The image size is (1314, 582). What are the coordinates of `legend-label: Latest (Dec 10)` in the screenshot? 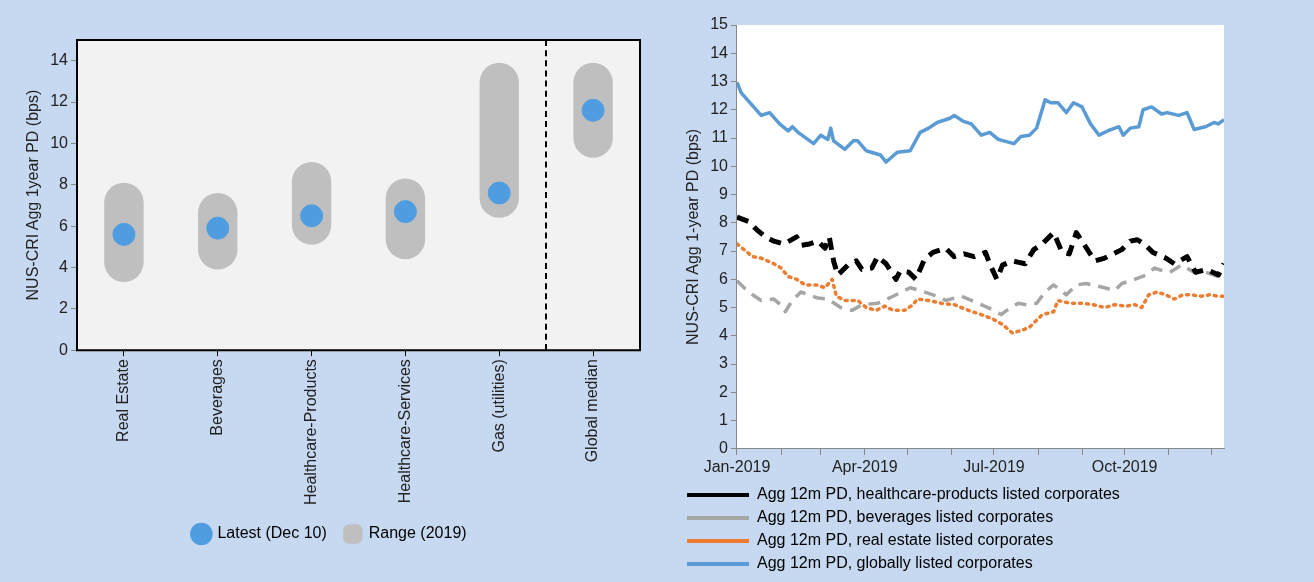 It's located at (272, 533).